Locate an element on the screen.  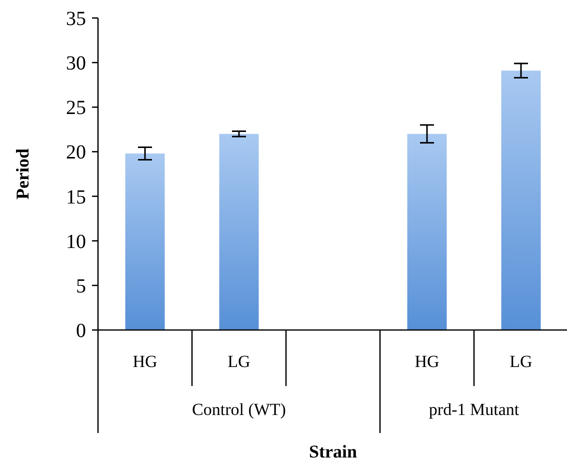
y-tick-label: 0 is located at coordinates (81, 331).